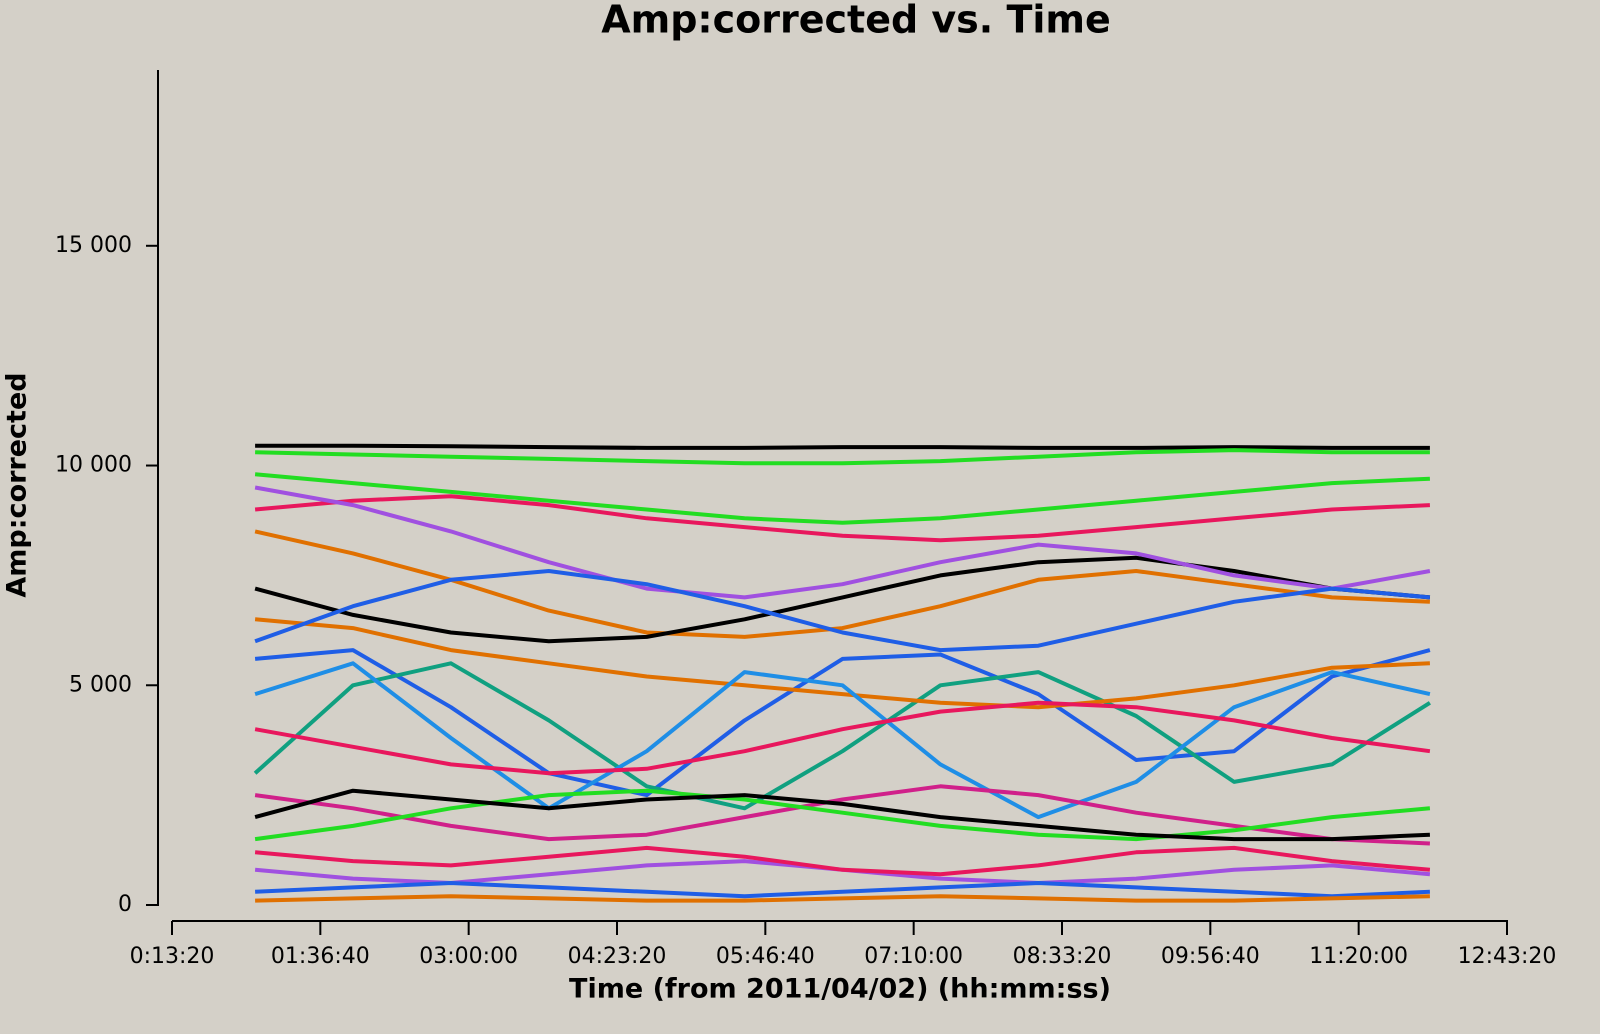 Image resolution: width=1600 pixels, height=1034 pixels. Describe the element at coordinates (100, 684) in the screenshot. I see `y-tick-label: 5 000` at that location.